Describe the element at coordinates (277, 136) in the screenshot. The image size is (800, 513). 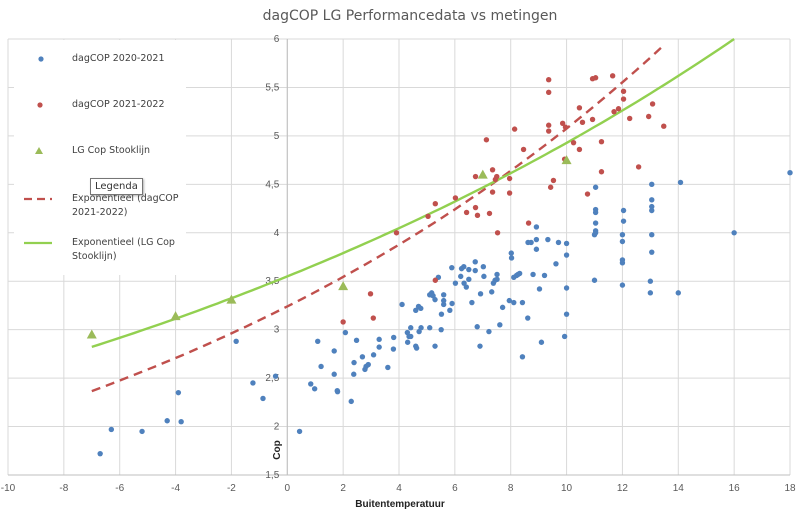
I see `y-tick-label: 5` at that location.